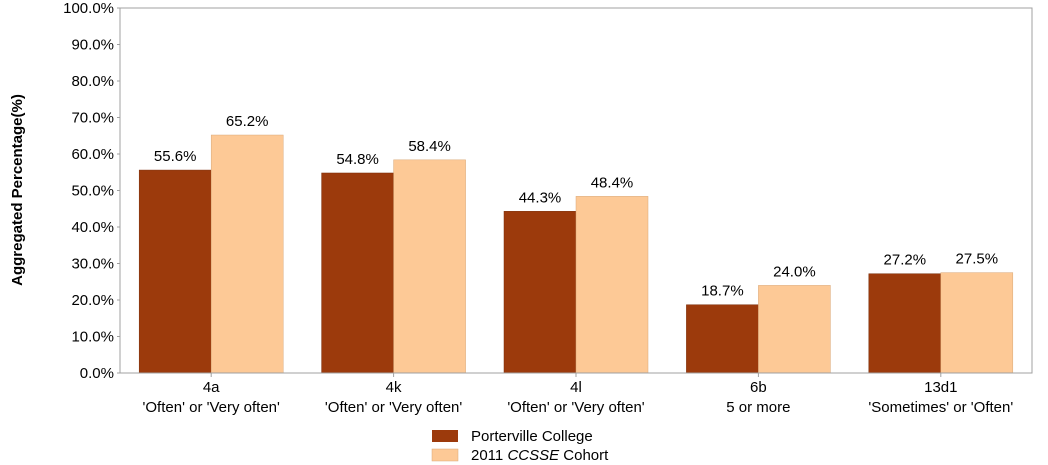  What do you see at coordinates (905, 260) in the screenshot?
I see `data-label: 27.2%` at bounding box center [905, 260].